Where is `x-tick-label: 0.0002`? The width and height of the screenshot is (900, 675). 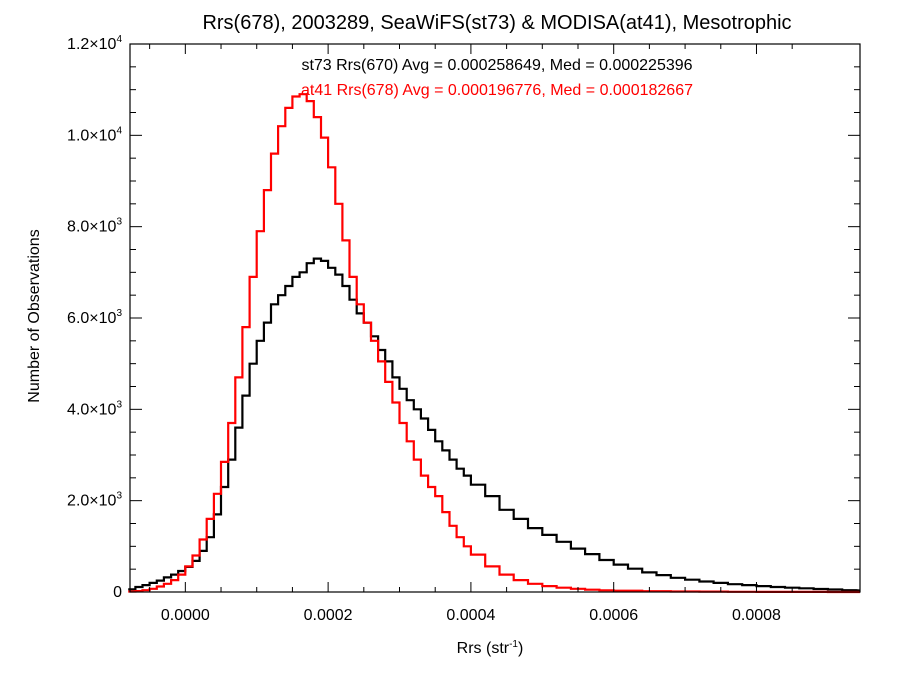 x-tick-label: 0.0002 is located at coordinates (328, 615).